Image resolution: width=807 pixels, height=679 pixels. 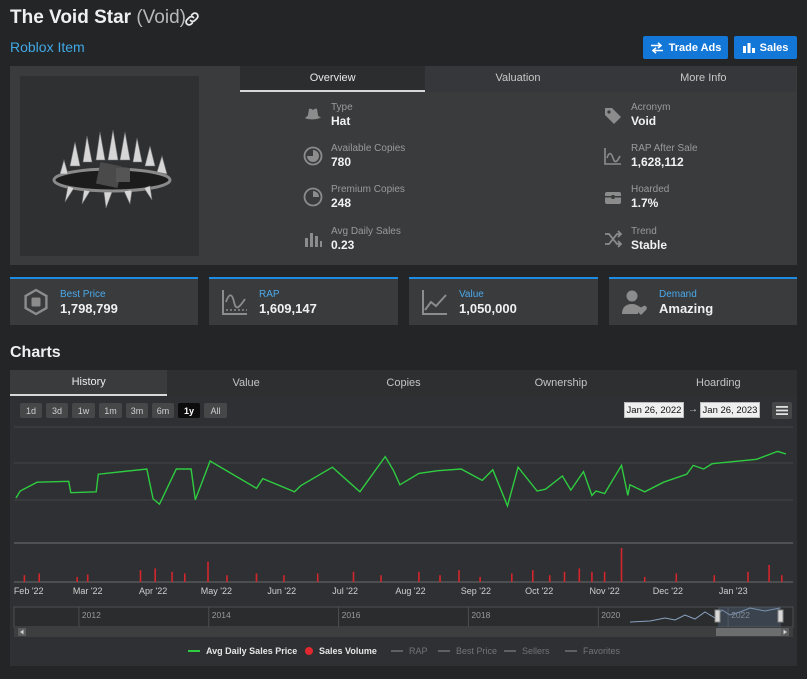 What do you see at coordinates (561, 383) in the screenshot?
I see `tab-ownership: Ownership` at bounding box center [561, 383].